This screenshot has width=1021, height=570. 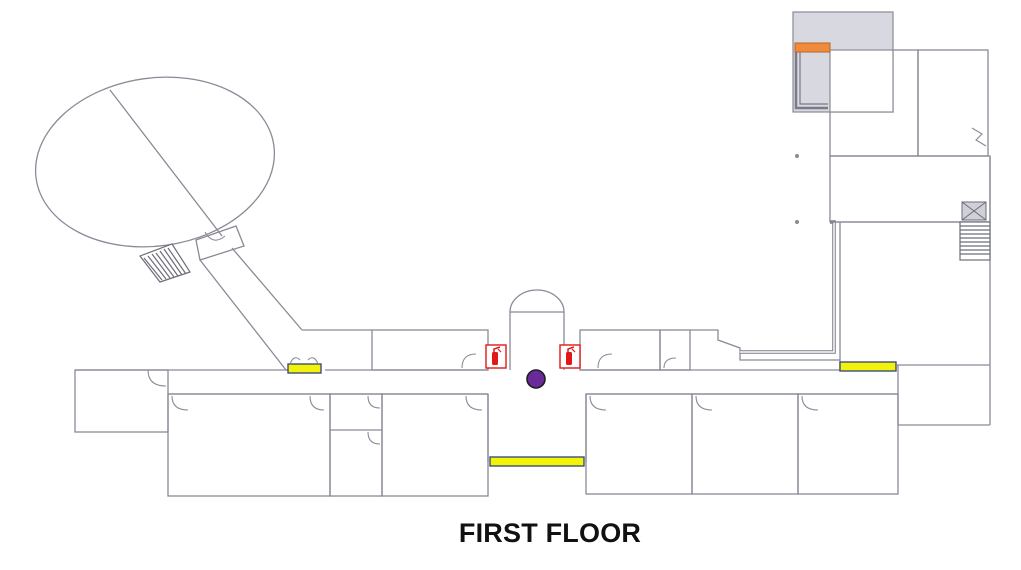 I want to click on west-end-room, so click(x=121, y=401).